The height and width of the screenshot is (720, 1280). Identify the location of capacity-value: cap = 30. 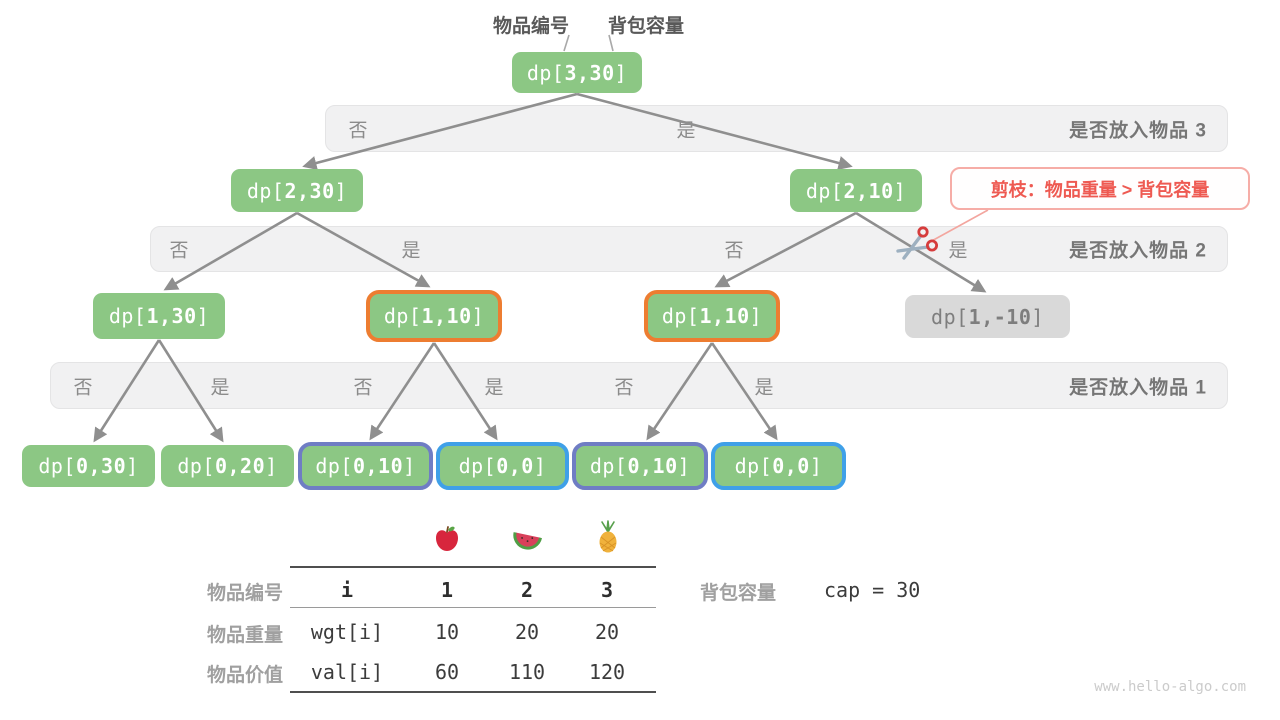
(872, 590).